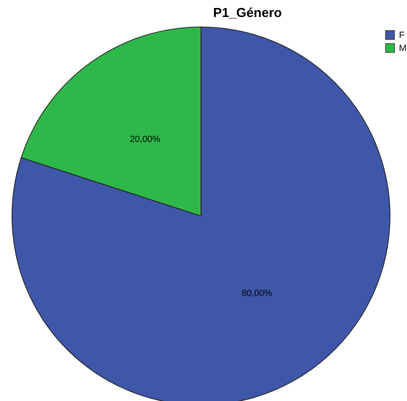 The width and height of the screenshot is (407, 401). What do you see at coordinates (247, 12) in the screenshot?
I see `chart-title: P1_Género` at bounding box center [247, 12].